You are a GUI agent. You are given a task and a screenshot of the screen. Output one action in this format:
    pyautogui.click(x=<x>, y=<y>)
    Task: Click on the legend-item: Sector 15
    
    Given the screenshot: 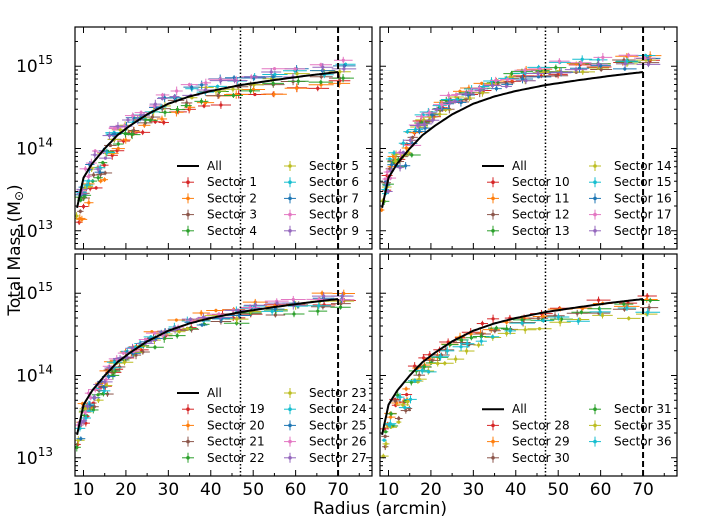 What is the action you would take?
    pyautogui.click(x=630, y=182)
    